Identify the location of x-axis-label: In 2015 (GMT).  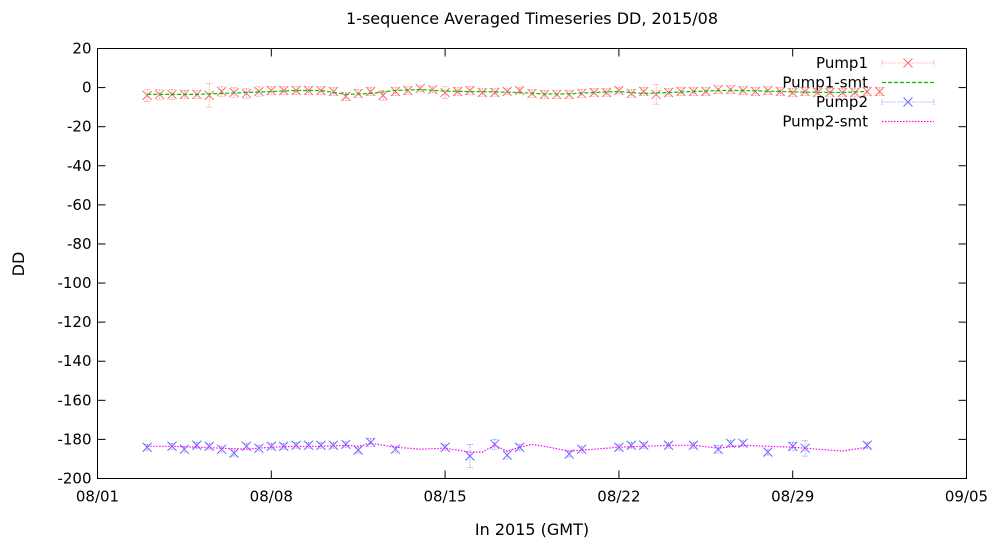
(532, 529).